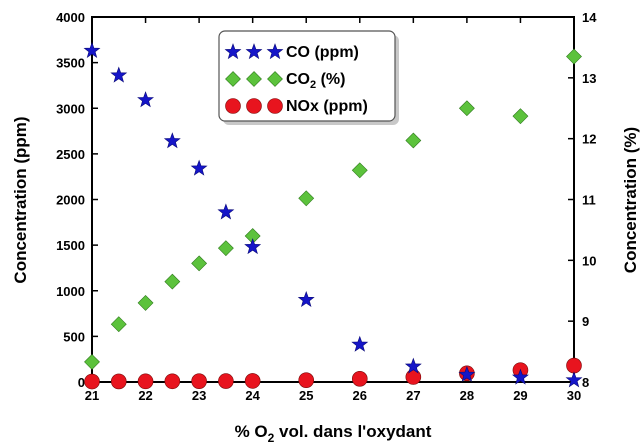 This screenshot has height=445, width=640. Describe the element at coordinates (70, 17) in the screenshot. I see `y-left-tick-label: 4000` at that location.